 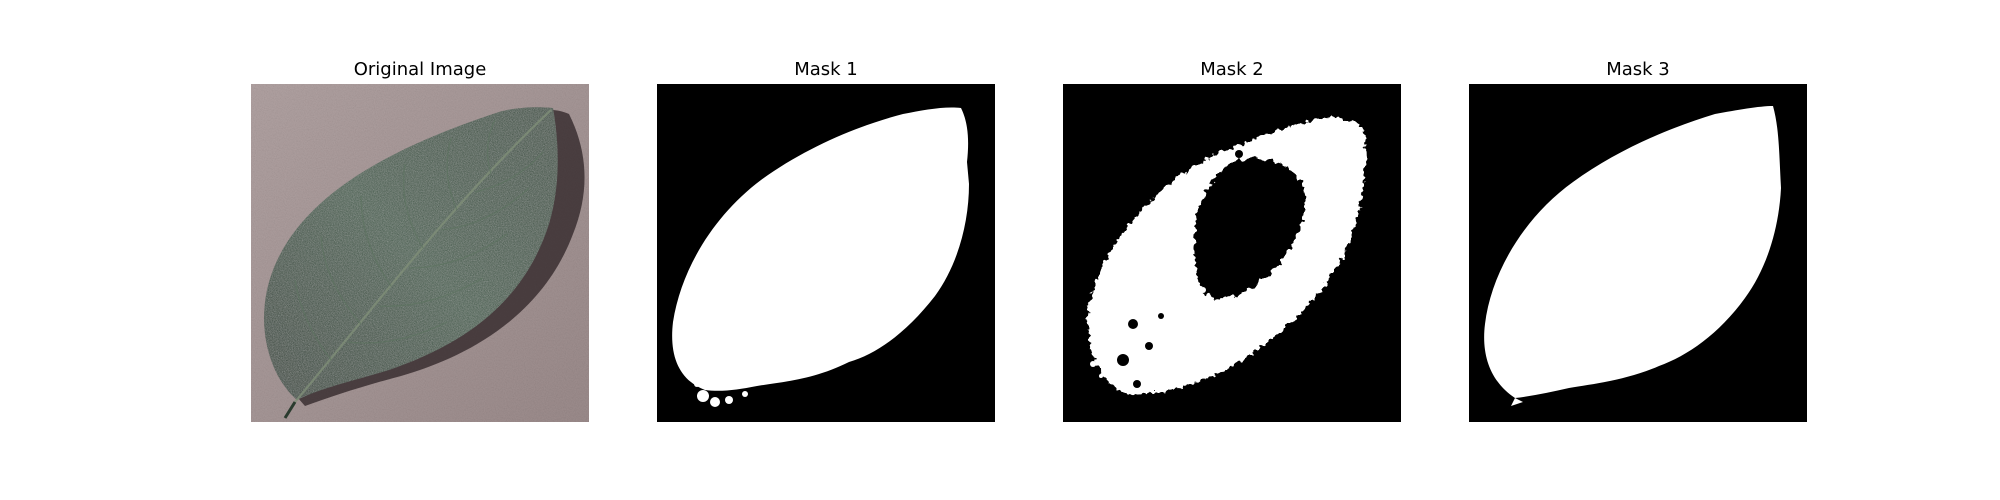 I want to click on leaf, so click(x=411, y=253).